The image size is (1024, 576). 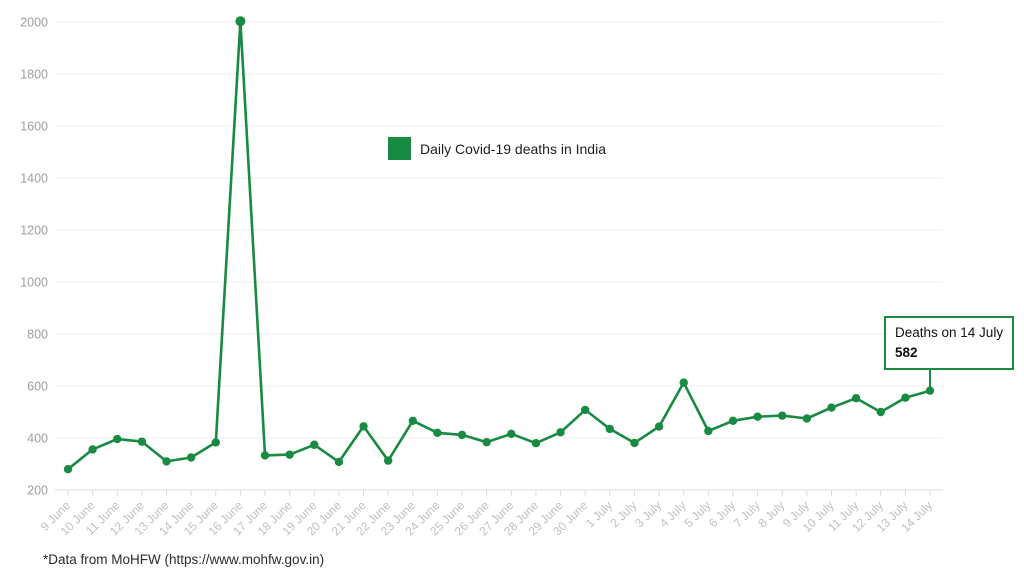 I want to click on y-axis-tick-label: 2000, so click(x=34, y=23).